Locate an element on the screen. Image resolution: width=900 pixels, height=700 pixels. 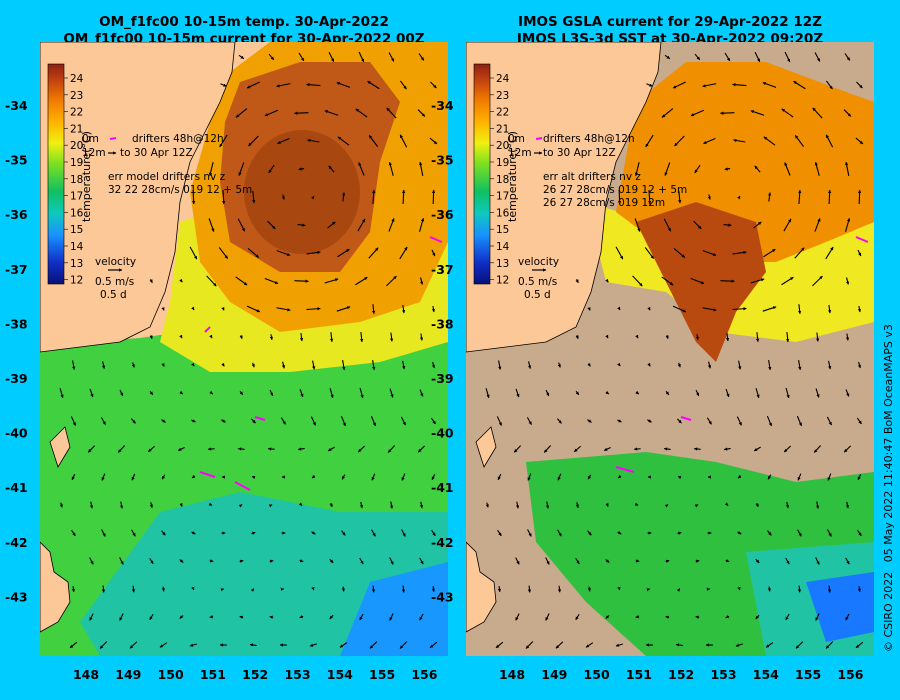
velocity-label: velocity is located at coordinates (115, 262).